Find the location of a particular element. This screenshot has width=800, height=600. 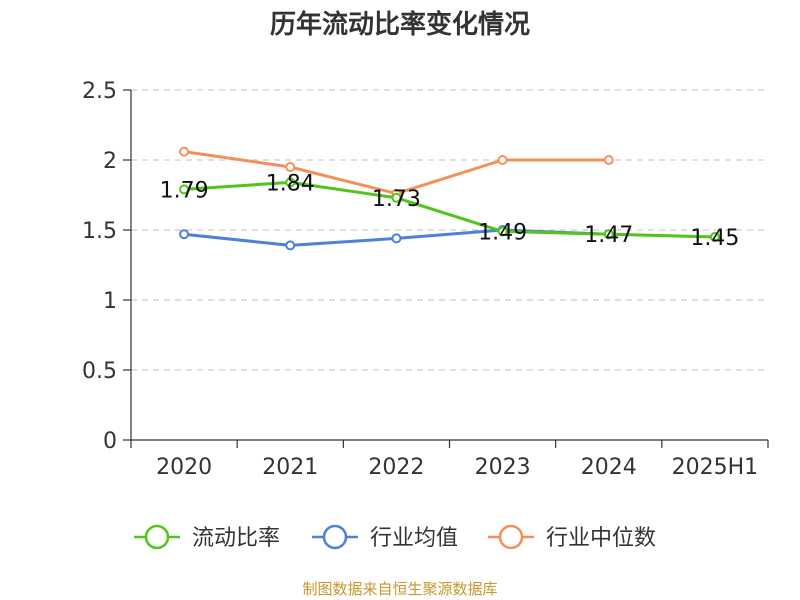

data-label: 1.73 is located at coordinates (396, 199).